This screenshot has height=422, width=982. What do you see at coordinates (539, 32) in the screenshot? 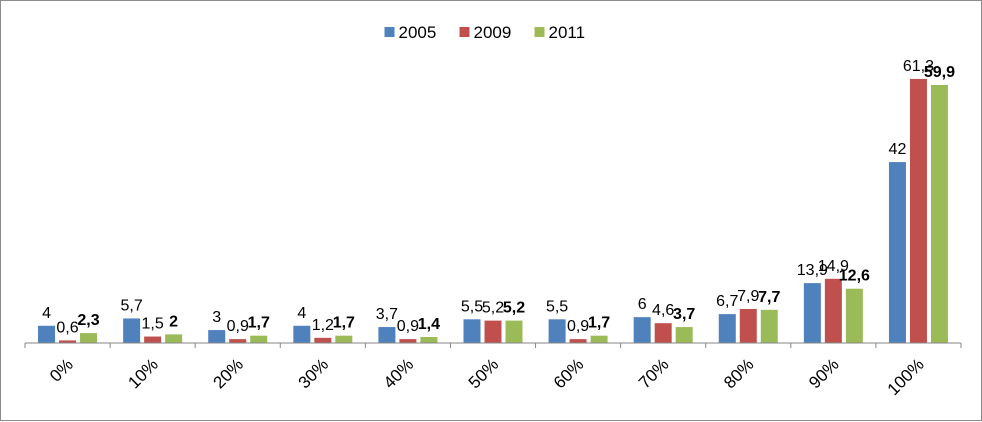
I see `legend-swatch-2011` at bounding box center [539, 32].